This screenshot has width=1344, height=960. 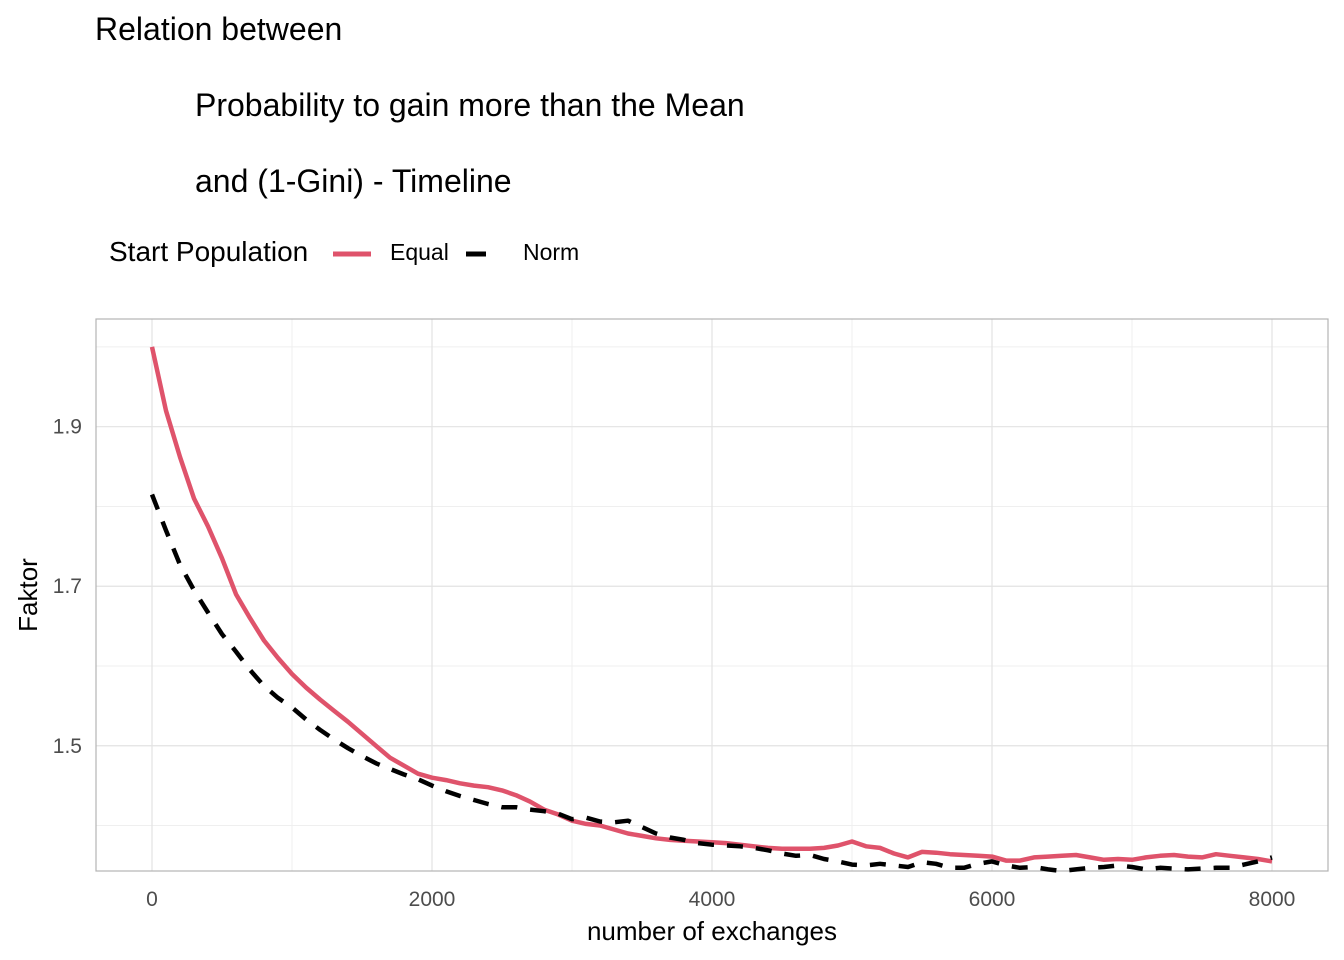 I want to click on legend-label-equal: Equal, so click(x=419, y=252).